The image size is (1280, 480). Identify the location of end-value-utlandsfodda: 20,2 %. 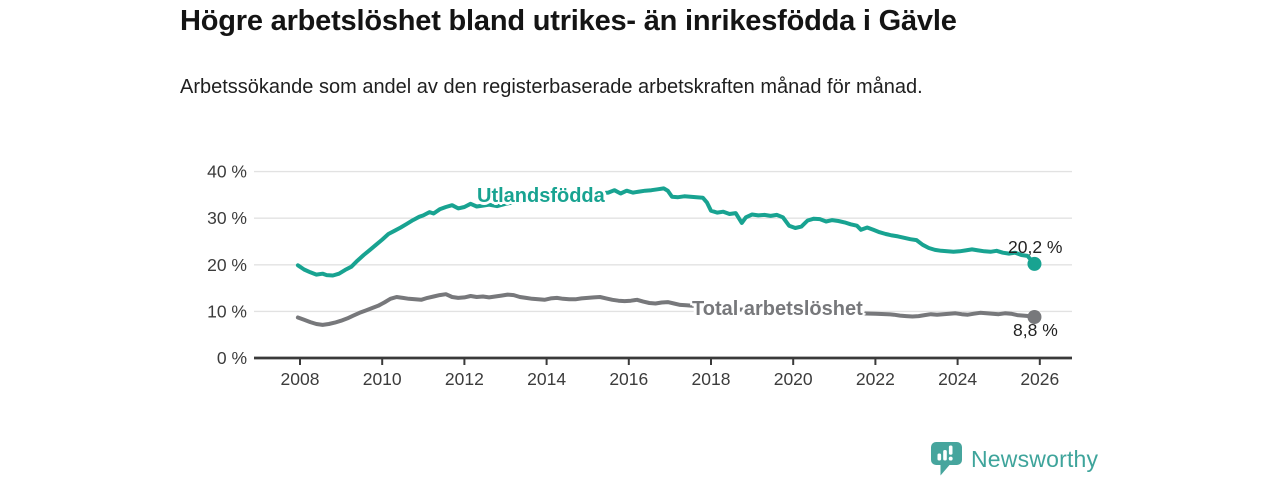
(1035, 247).